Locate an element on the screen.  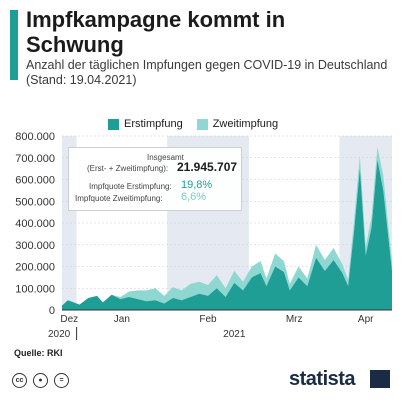
license-icons: cc ● = is located at coordinates (43, 380).